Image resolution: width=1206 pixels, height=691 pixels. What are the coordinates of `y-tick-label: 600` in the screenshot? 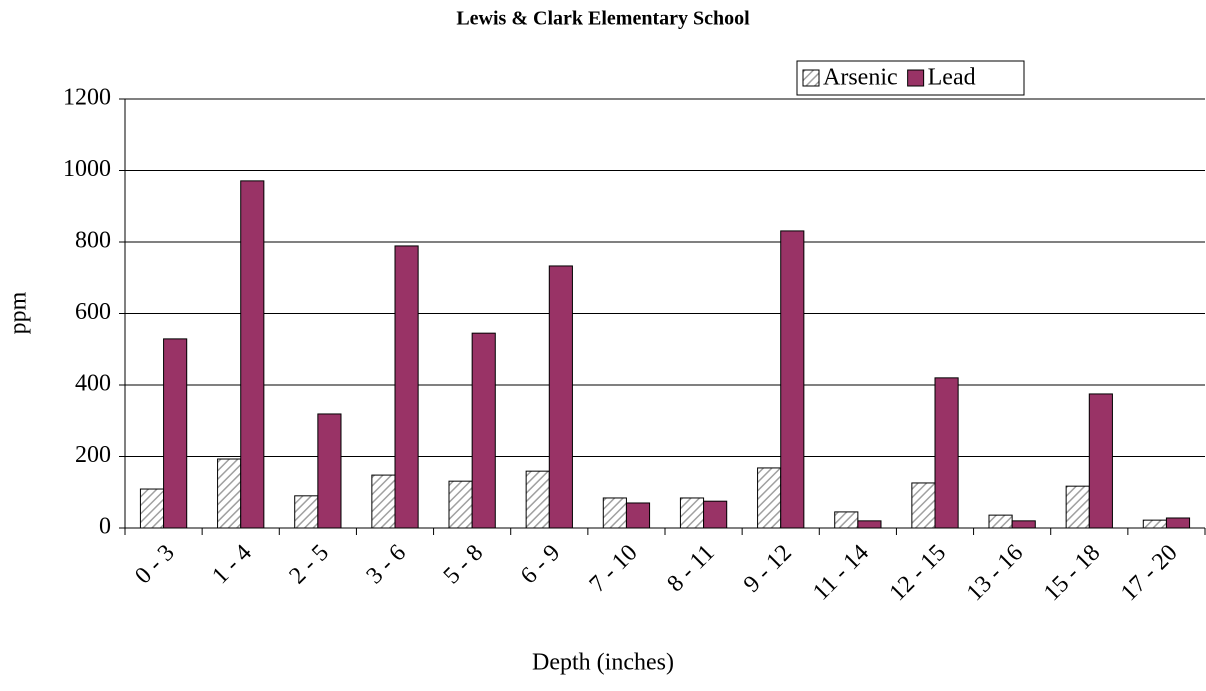 It's located at (93, 312).